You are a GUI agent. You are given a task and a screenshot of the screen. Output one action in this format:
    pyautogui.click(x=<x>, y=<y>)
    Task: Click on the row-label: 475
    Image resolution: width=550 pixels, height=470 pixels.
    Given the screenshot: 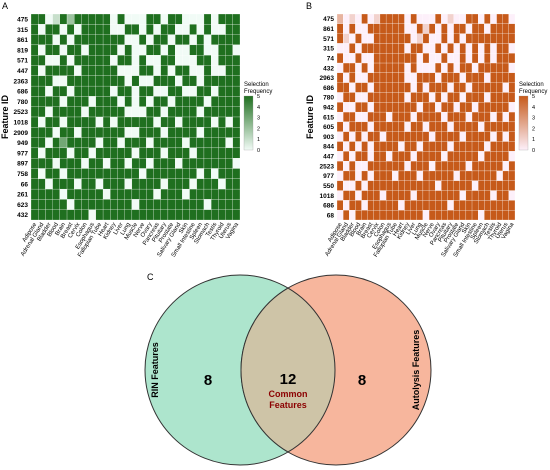 What is the action you would take?
    pyautogui.click(x=328, y=19)
    